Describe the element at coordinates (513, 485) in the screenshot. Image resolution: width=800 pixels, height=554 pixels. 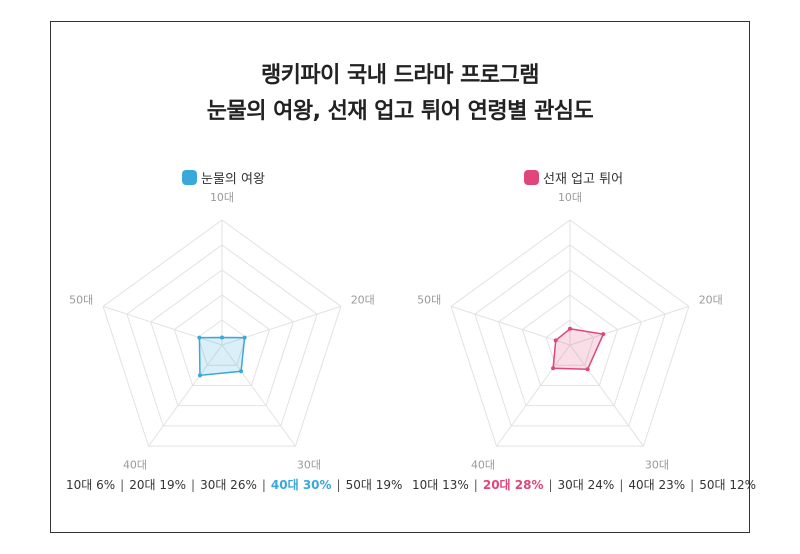
I see `summary-item: 20대 28%` at that location.